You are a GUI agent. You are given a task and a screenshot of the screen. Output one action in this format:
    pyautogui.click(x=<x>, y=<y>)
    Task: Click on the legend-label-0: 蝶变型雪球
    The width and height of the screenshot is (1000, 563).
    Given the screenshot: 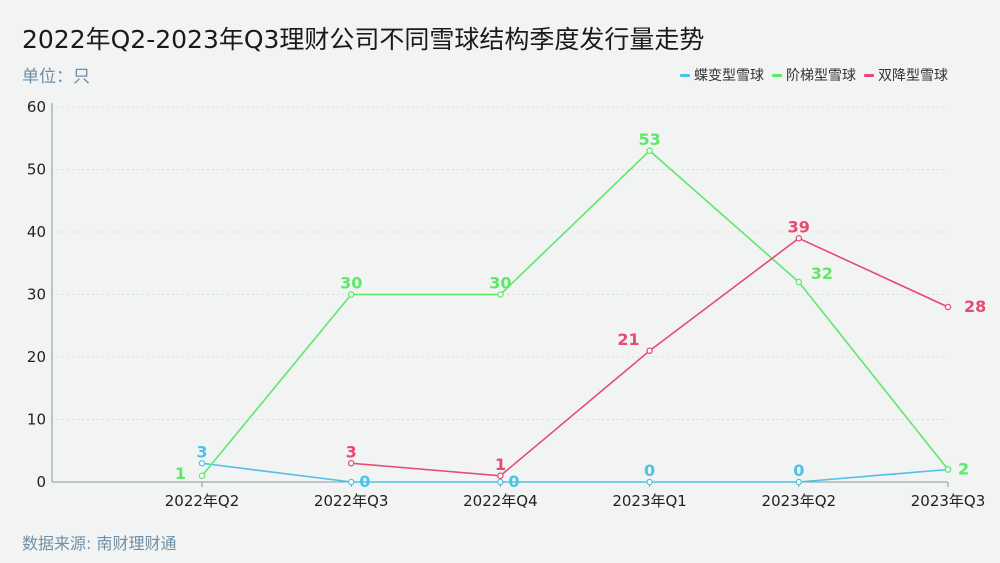 What is the action you would take?
    pyautogui.click(x=729, y=76)
    